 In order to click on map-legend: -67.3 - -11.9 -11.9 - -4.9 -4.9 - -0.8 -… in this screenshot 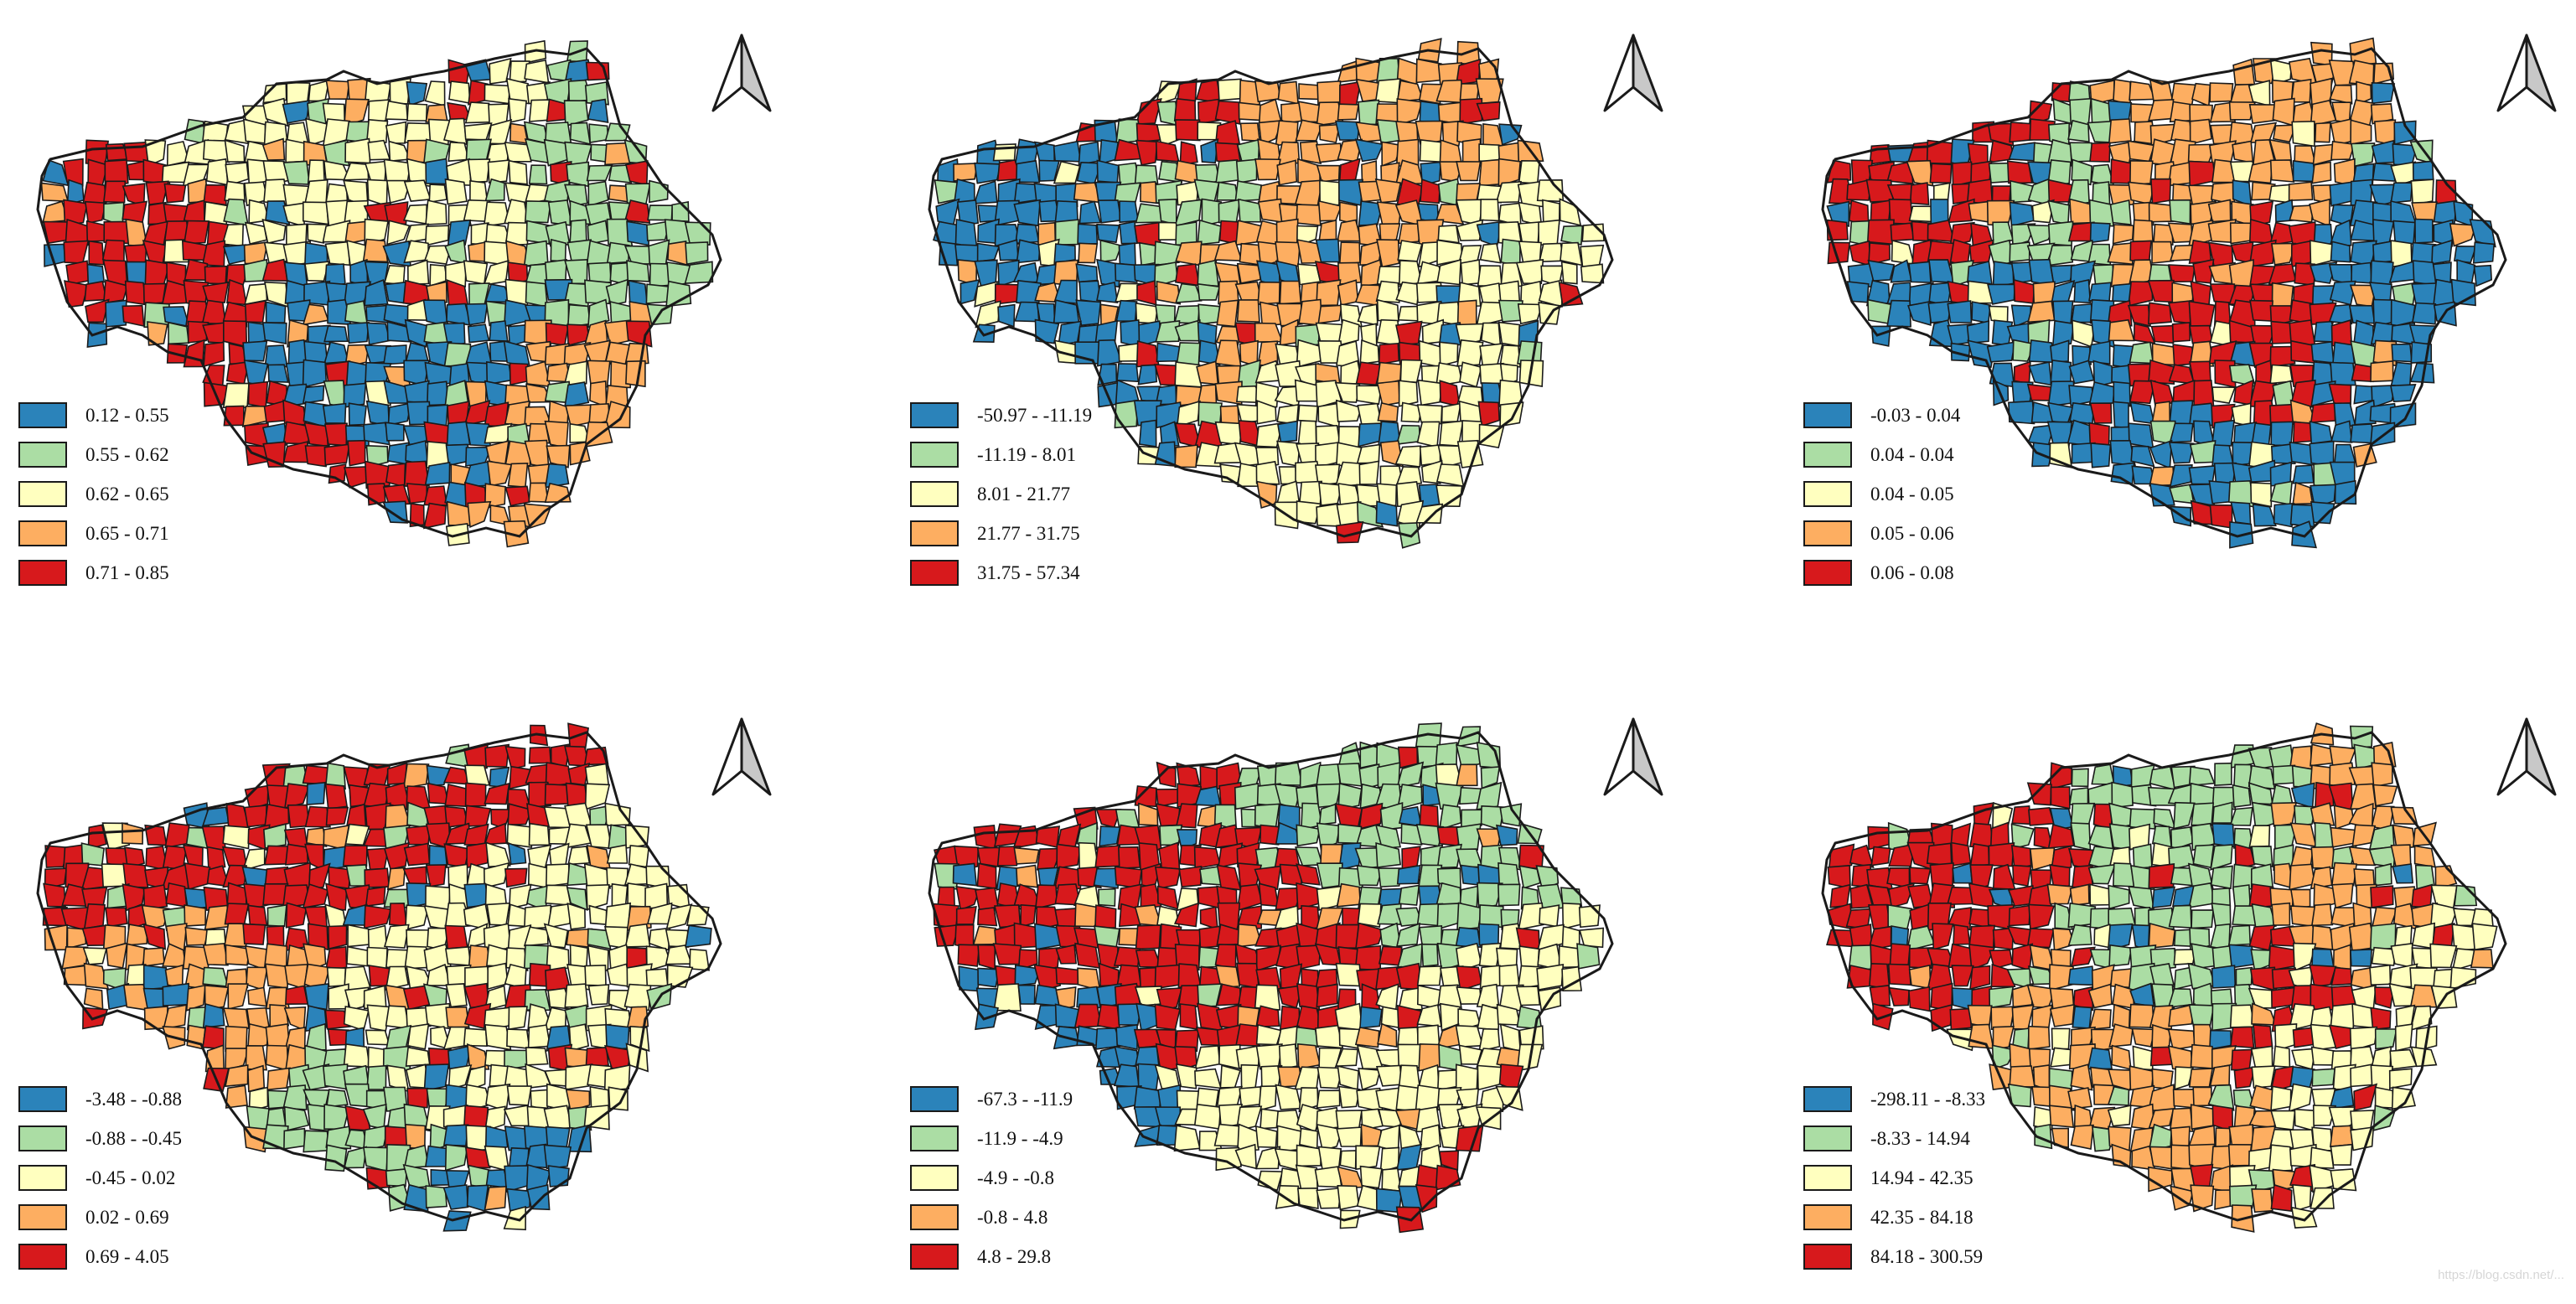, I will do `click(991, 1177)`.